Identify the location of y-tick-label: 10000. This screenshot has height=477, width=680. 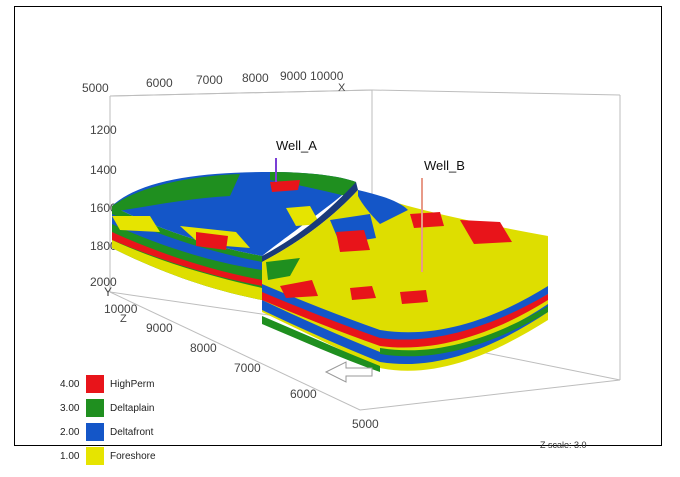
(121, 309).